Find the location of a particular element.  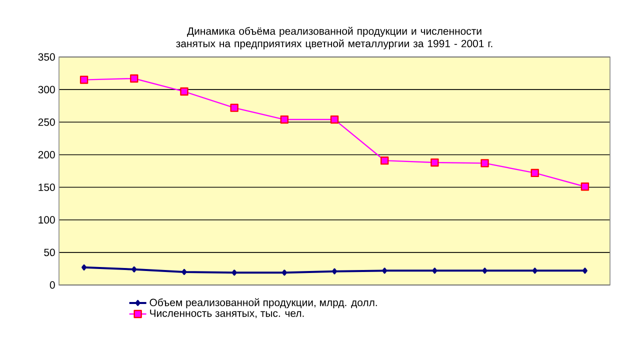

legend-label: Численность занятых, тыс. чел. is located at coordinates (227, 314).